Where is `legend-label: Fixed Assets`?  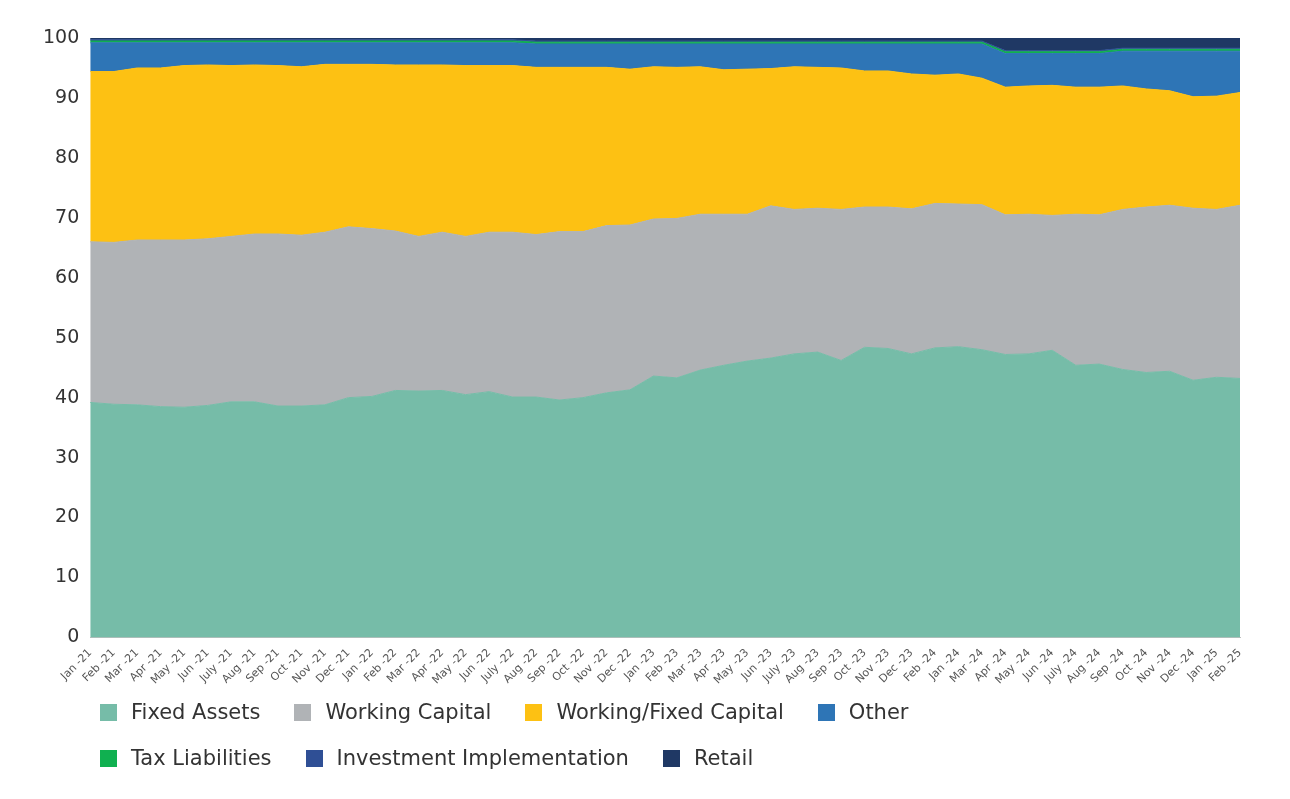
legend-label: Fixed Assets is located at coordinates (196, 712).